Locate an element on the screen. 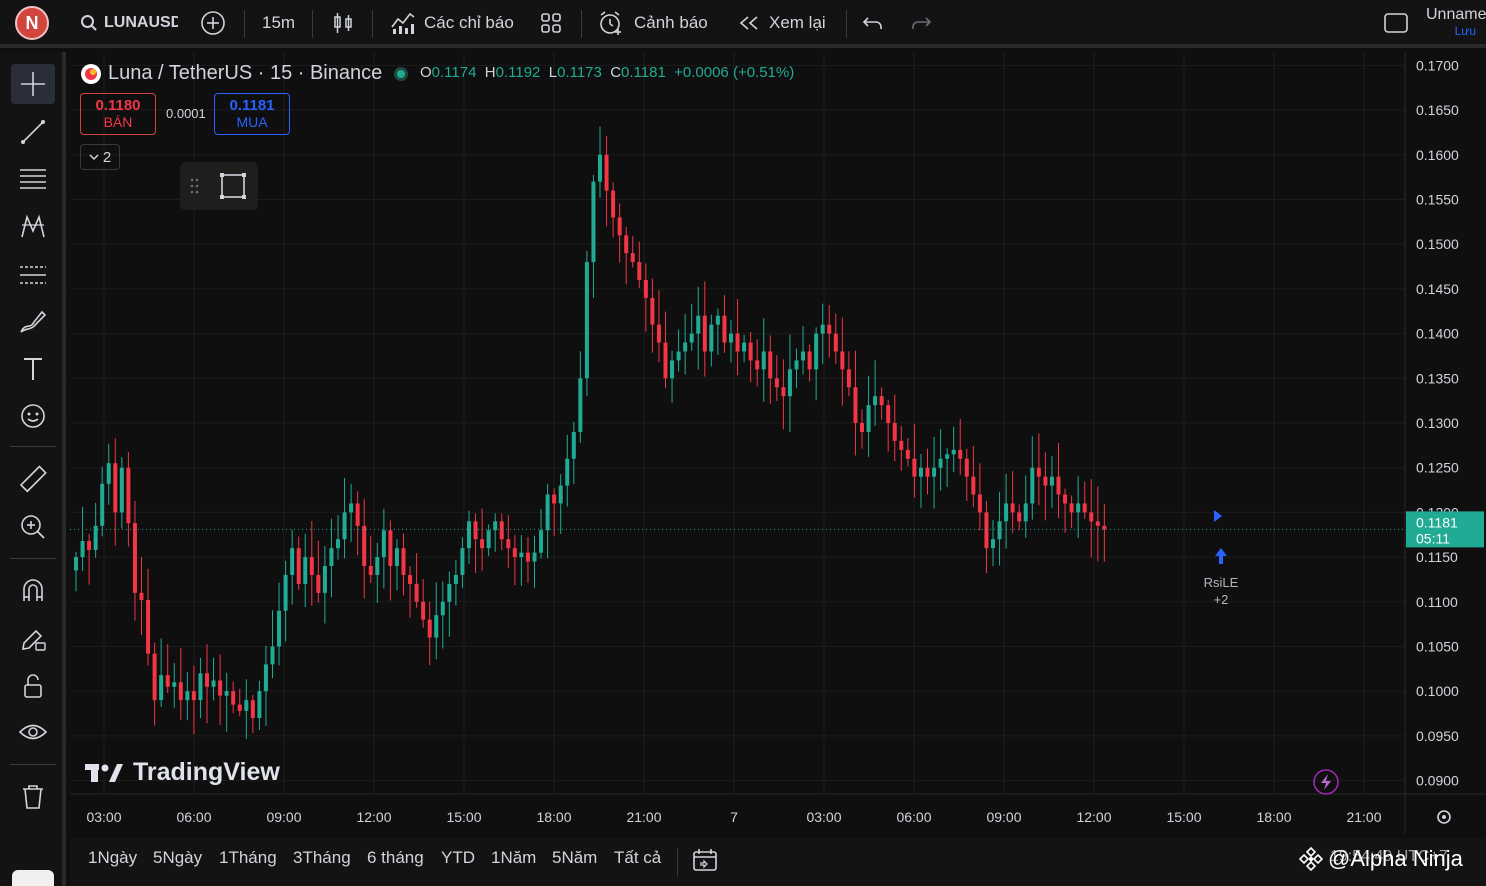 Image resolution: width=1486 pixels, height=886 pixels. settings-gear-icon is located at coordinates (1444, 817).